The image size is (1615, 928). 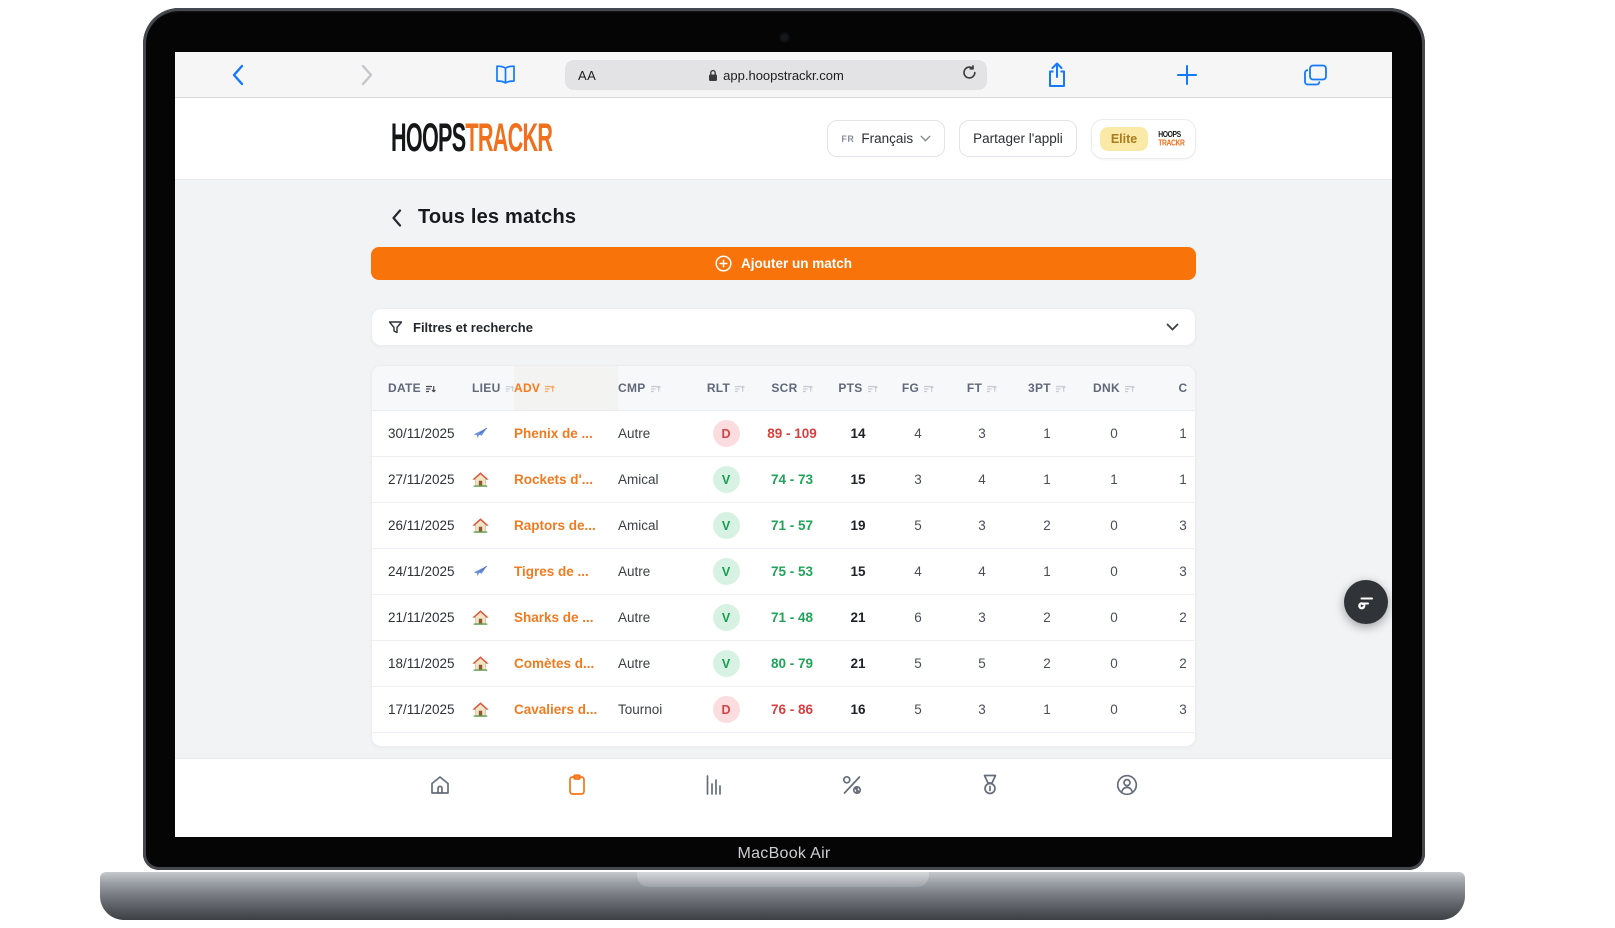 What do you see at coordinates (982, 479) in the screenshot?
I see `ft-value: 4` at bounding box center [982, 479].